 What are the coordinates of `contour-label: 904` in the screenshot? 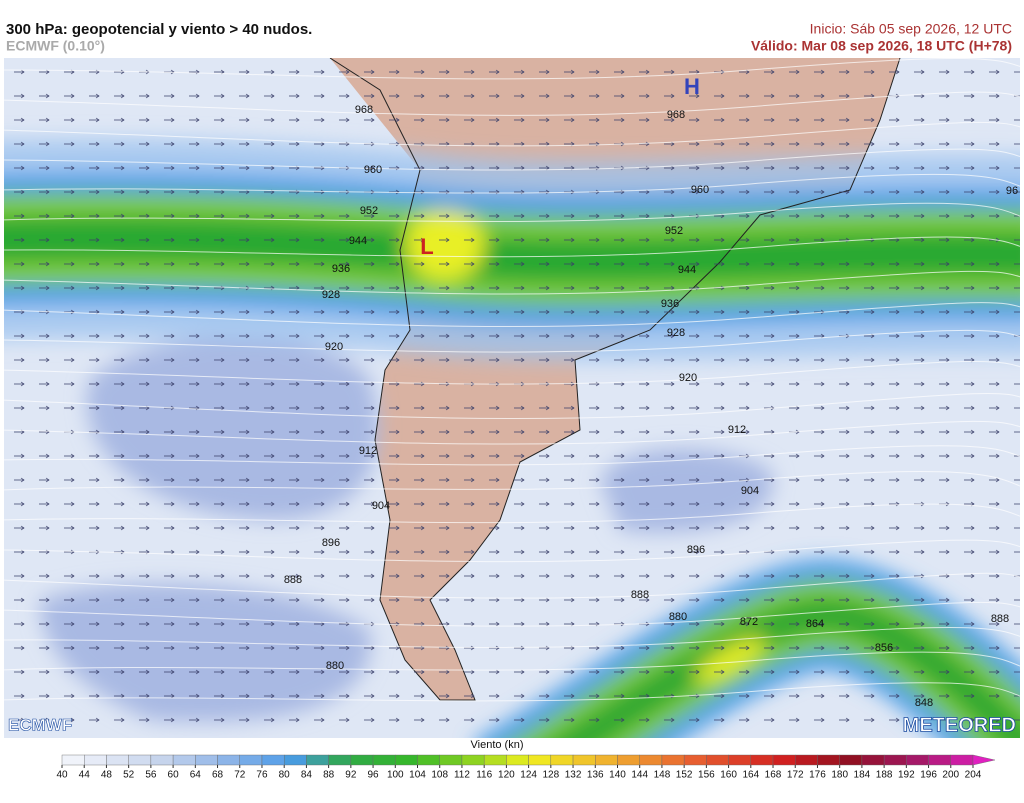 It's located at (381, 506).